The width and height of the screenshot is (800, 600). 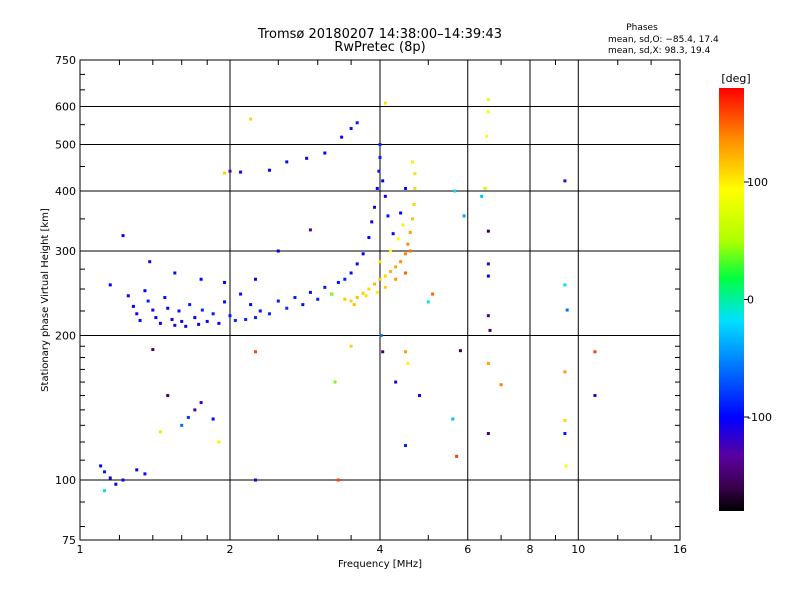 What do you see at coordinates (750, 300) in the screenshot?
I see `colorbar-tick-label: 0` at bounding box center [750, 300].